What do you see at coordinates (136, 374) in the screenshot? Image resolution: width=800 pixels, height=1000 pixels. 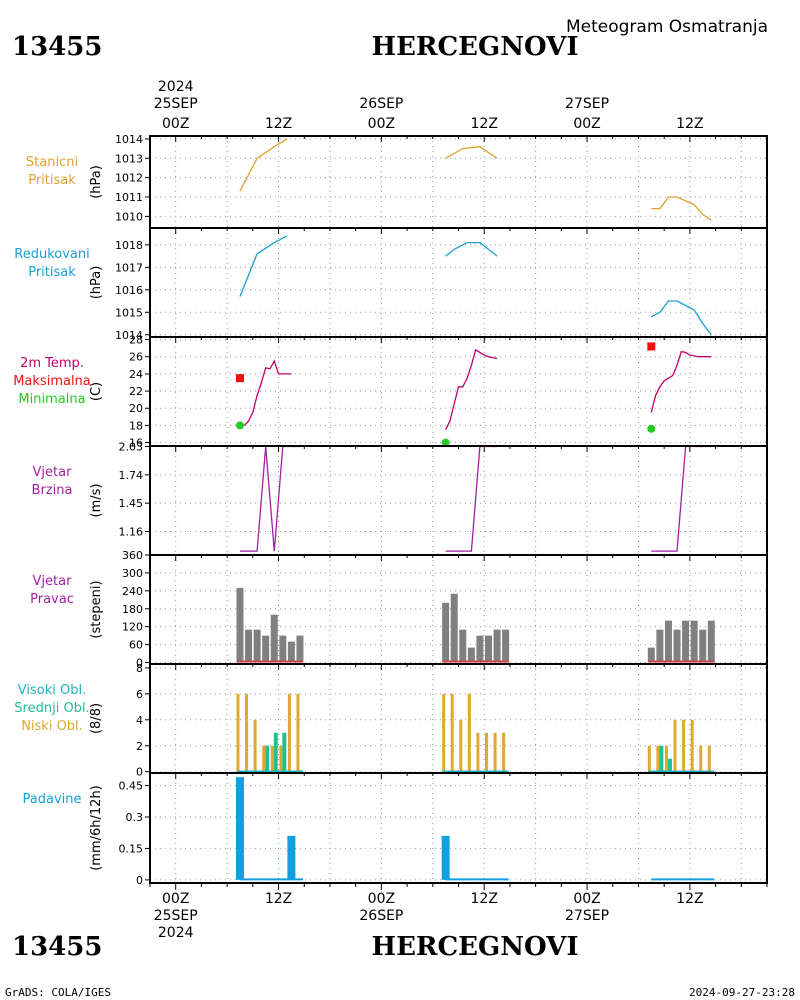 I see `y-tick-label: 24` at bounding box center [136, 374].